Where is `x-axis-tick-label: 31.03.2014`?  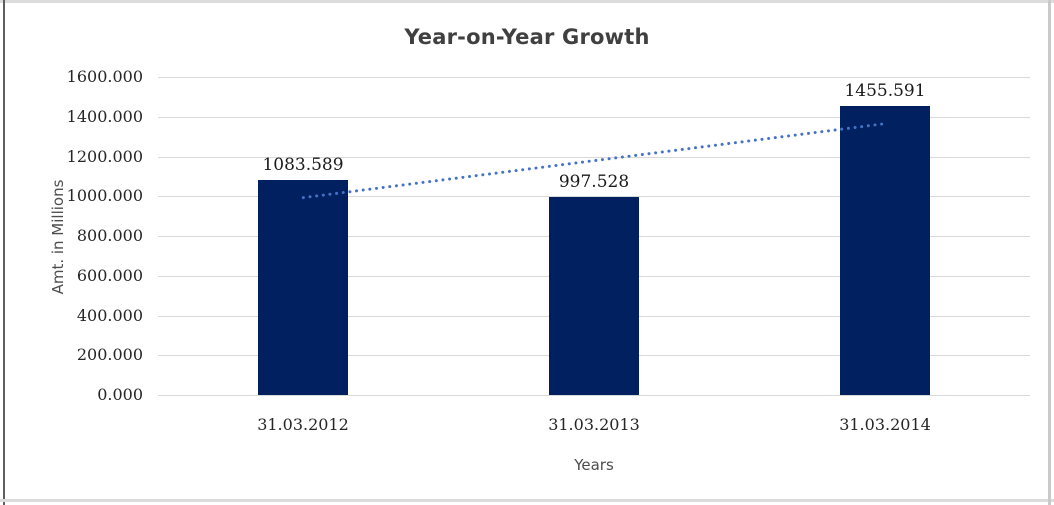
x-axis-tick-label: 31.03.2014 is located at coordinates (885, 424).